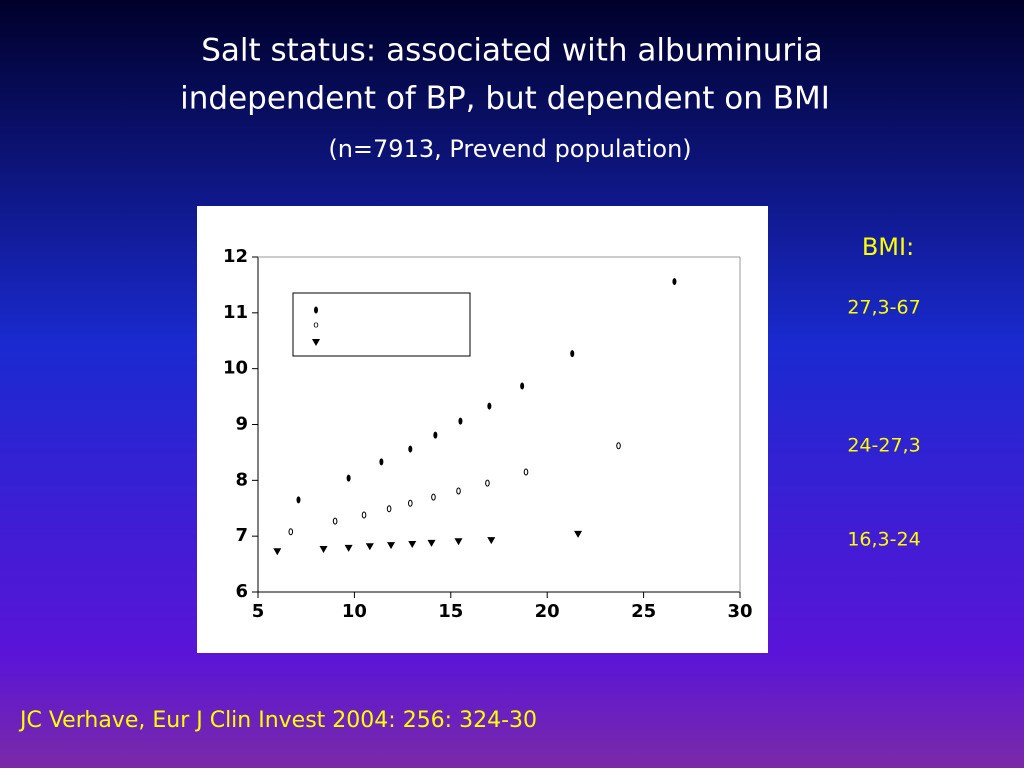  What do you see at coordinates (235, 256) in the screenshot?
I see `y-tick-label: 12` at bounding box center [235, 256].